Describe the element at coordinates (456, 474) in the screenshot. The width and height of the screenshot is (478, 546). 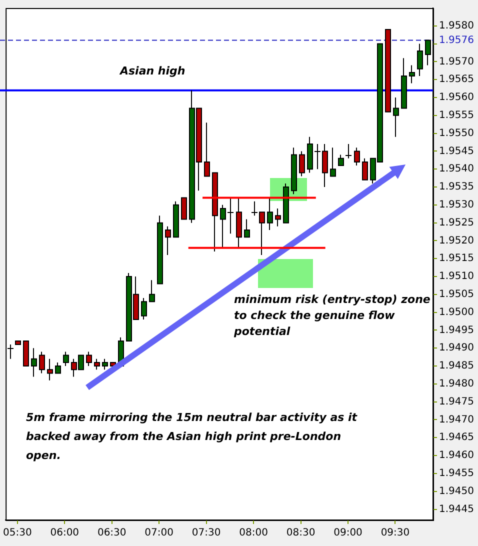
I see `y-tick-label: 1.9455` at that location.